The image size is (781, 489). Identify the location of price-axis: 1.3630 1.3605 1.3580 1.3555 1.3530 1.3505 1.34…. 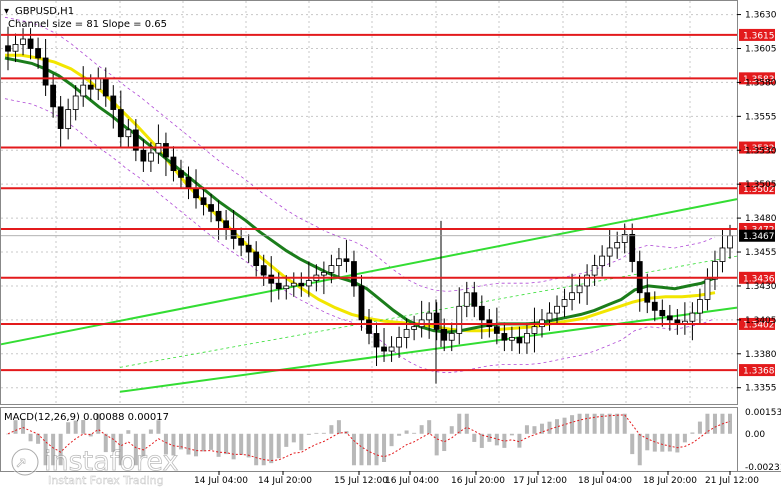
(757, 202).